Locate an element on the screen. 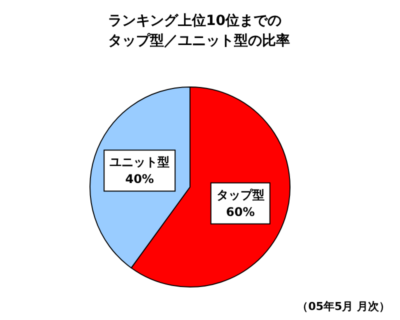 The image size is (400, 320). text: （05年5月 月次） is located at coordinates (343, 306).